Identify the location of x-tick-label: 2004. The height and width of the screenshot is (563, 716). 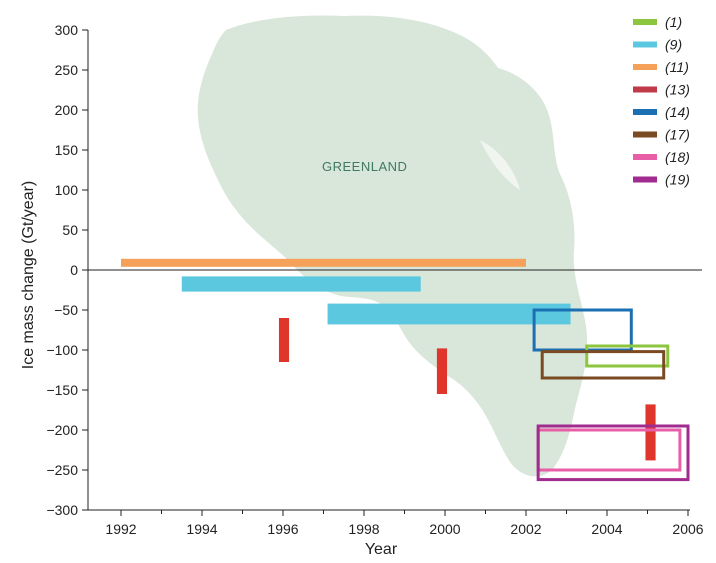
(606, 529).